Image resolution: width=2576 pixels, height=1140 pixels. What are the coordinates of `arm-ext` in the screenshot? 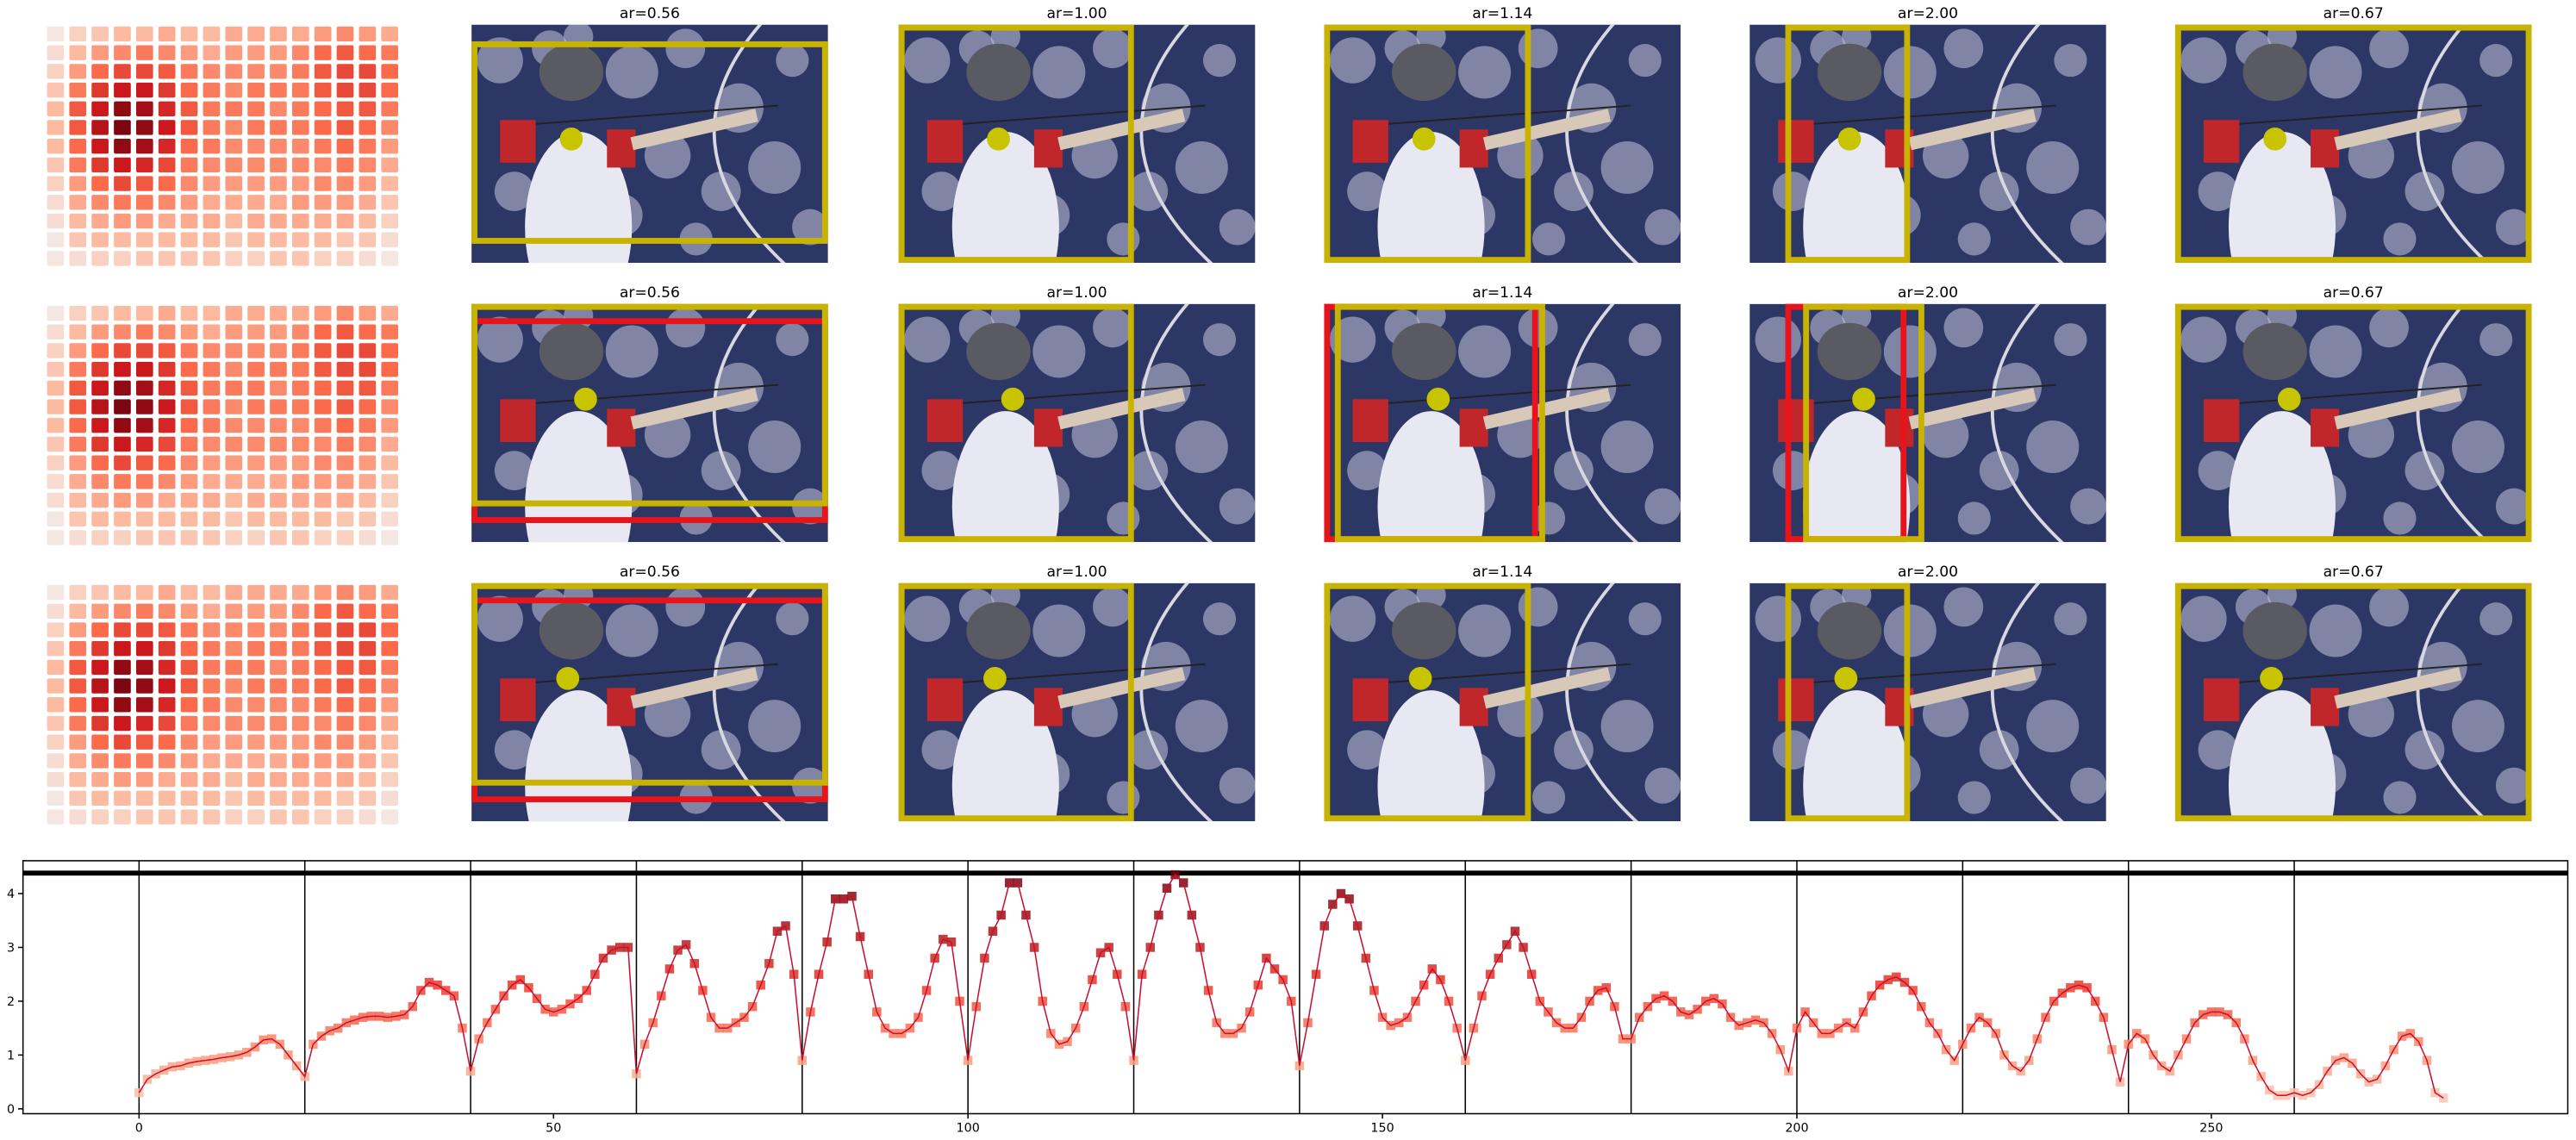 It's located at (1121, 688).